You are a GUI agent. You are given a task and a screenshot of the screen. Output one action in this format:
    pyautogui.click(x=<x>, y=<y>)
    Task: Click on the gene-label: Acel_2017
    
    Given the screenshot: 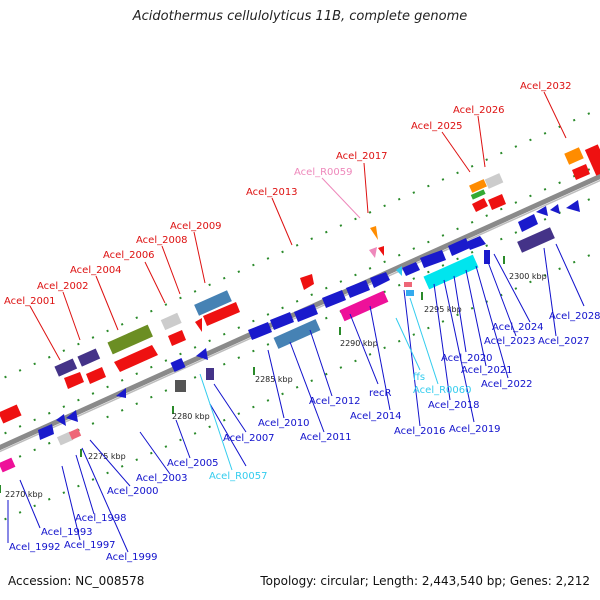 What is the action you would take?
    pyautogui.click(x=362, y=156)
    